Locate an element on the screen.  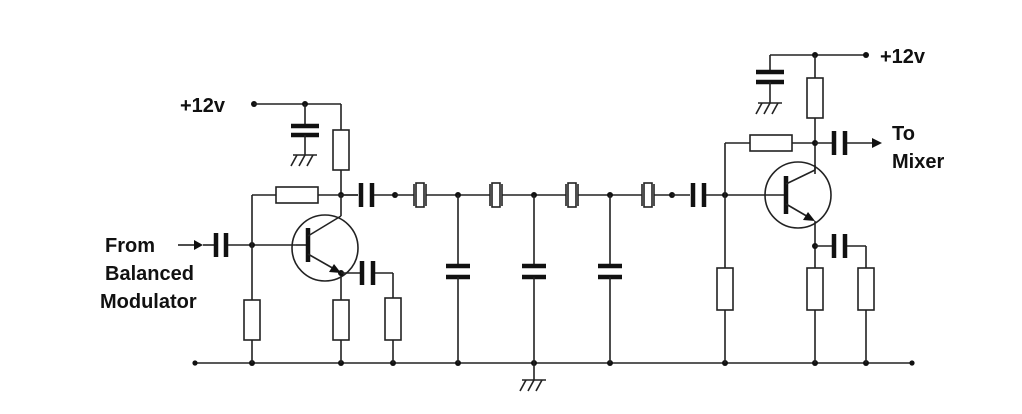
emitter-bypass-right is located at coordinates (845, 298).